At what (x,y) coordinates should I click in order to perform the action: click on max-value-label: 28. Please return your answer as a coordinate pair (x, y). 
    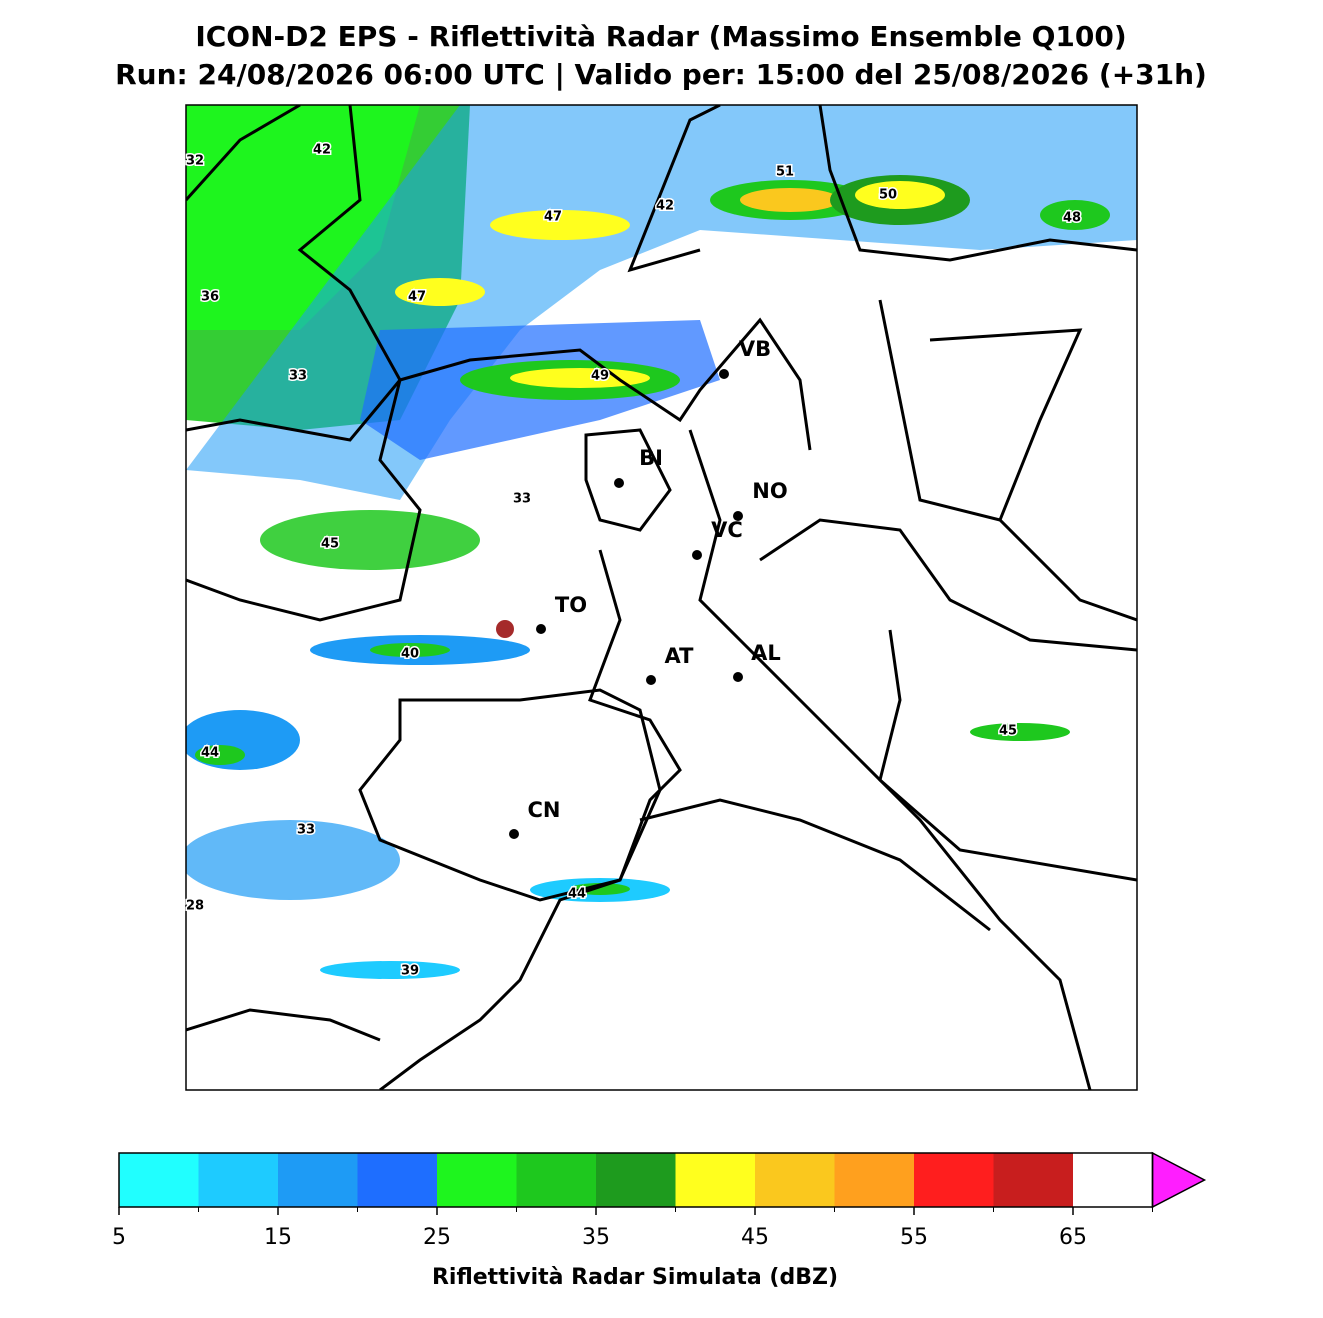
    Looking at the image, I should click on (195, 906).